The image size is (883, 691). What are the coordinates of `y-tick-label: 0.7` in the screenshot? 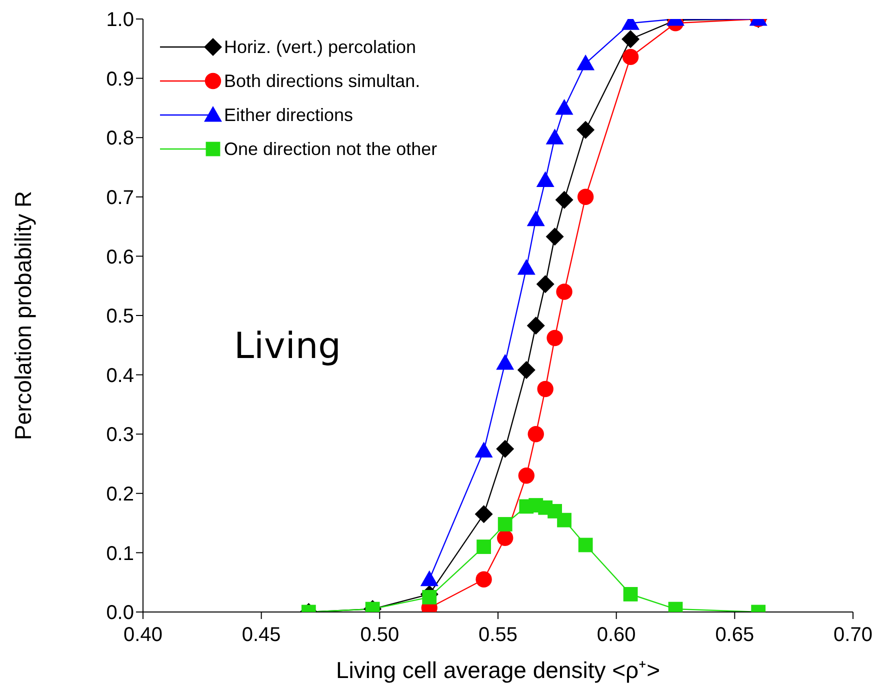 It's located at (120, 198).